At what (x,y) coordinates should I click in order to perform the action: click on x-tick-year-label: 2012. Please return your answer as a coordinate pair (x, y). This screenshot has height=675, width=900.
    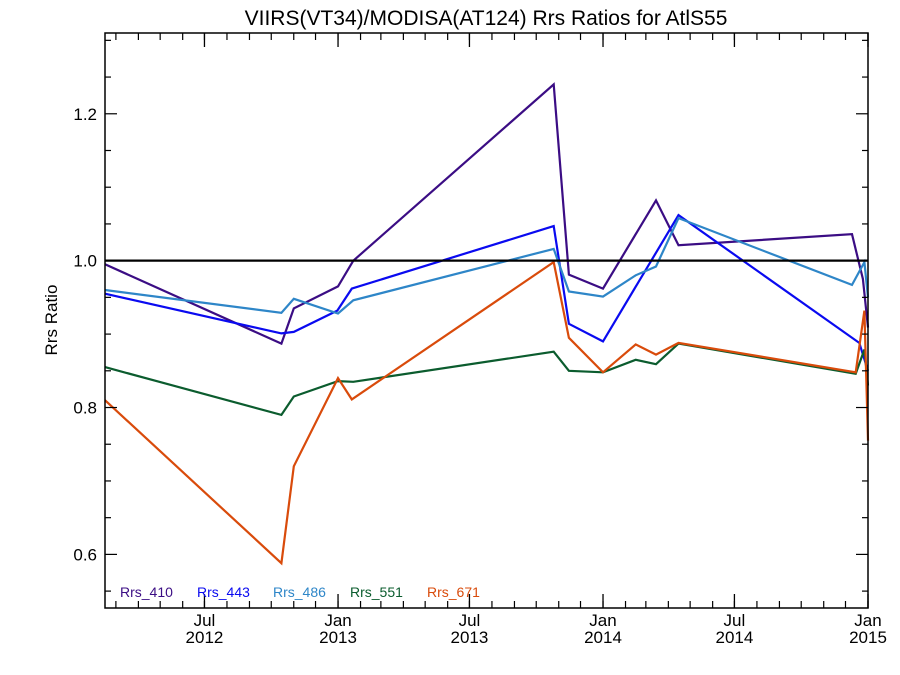
    Looking at the image, I should click on (205, 637).